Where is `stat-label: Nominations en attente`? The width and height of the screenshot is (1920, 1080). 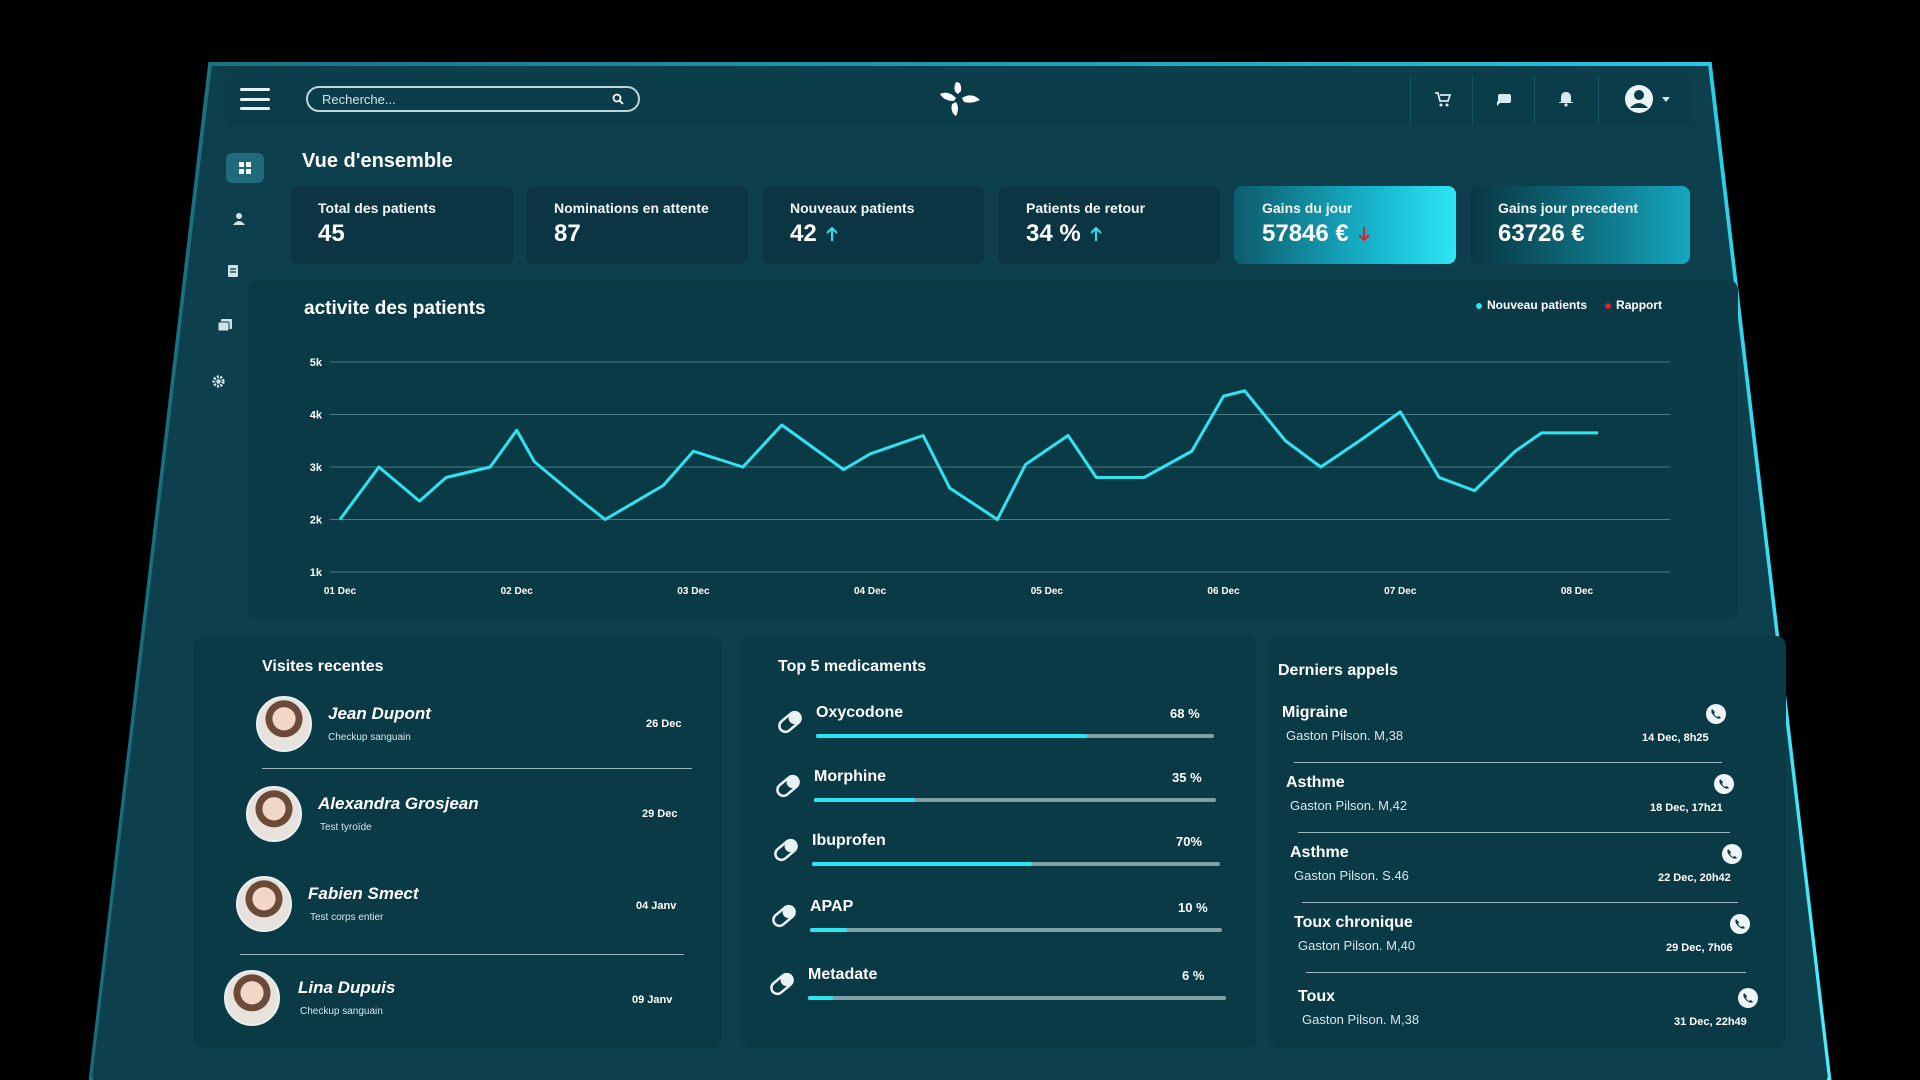 stat-label: Nominations en attente is located at coordinates (631, 208).